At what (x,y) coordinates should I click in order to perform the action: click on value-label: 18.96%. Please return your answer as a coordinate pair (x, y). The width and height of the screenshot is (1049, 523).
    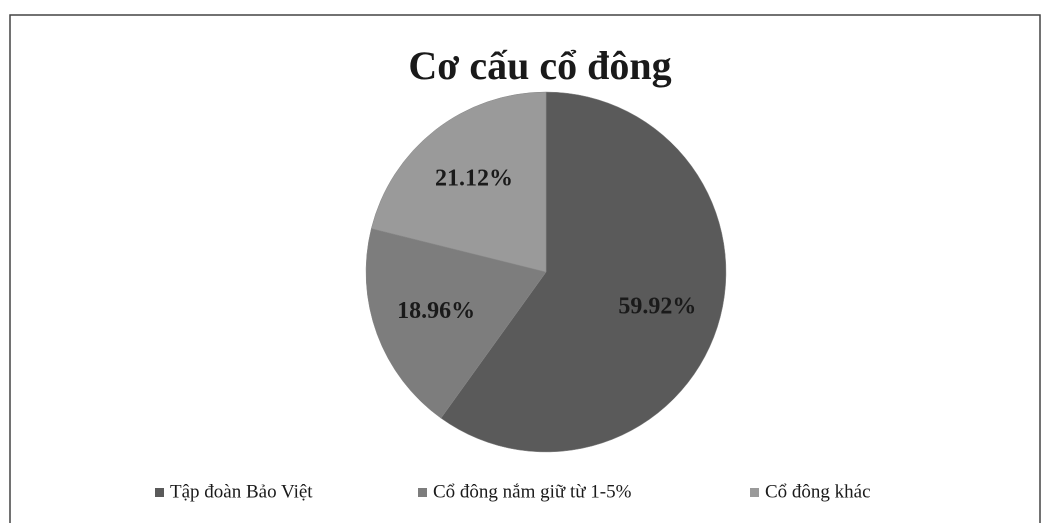
    Looking at the image, I should click on (436, 311).